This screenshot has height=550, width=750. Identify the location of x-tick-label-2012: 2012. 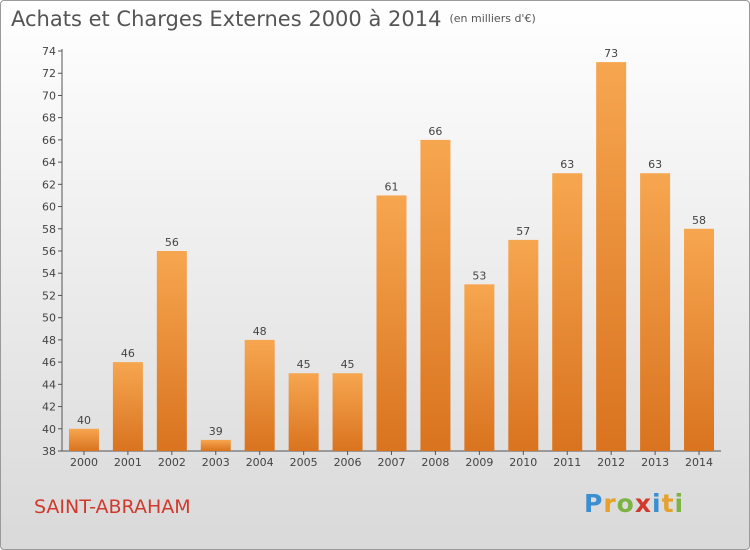
(611, 462).